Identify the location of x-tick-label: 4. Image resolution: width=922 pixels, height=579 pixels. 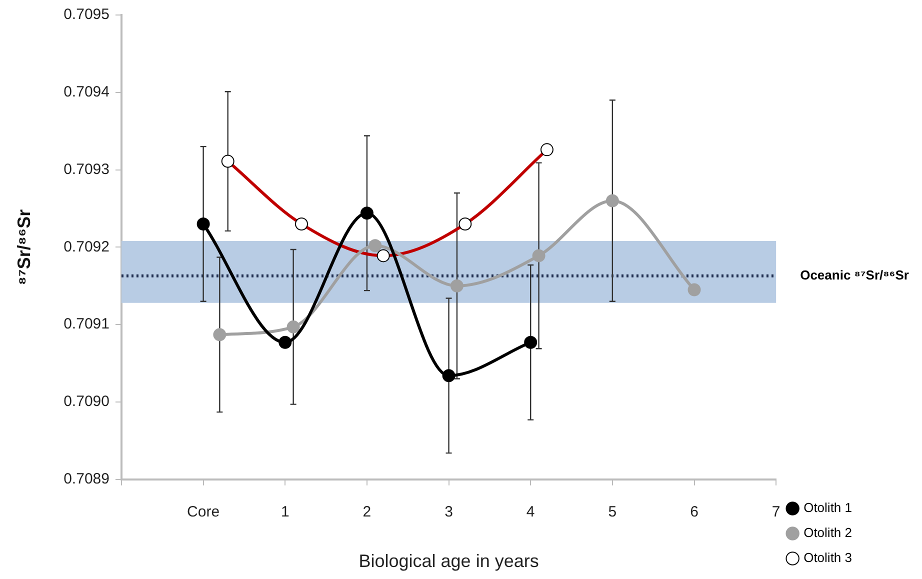
(530, 512).